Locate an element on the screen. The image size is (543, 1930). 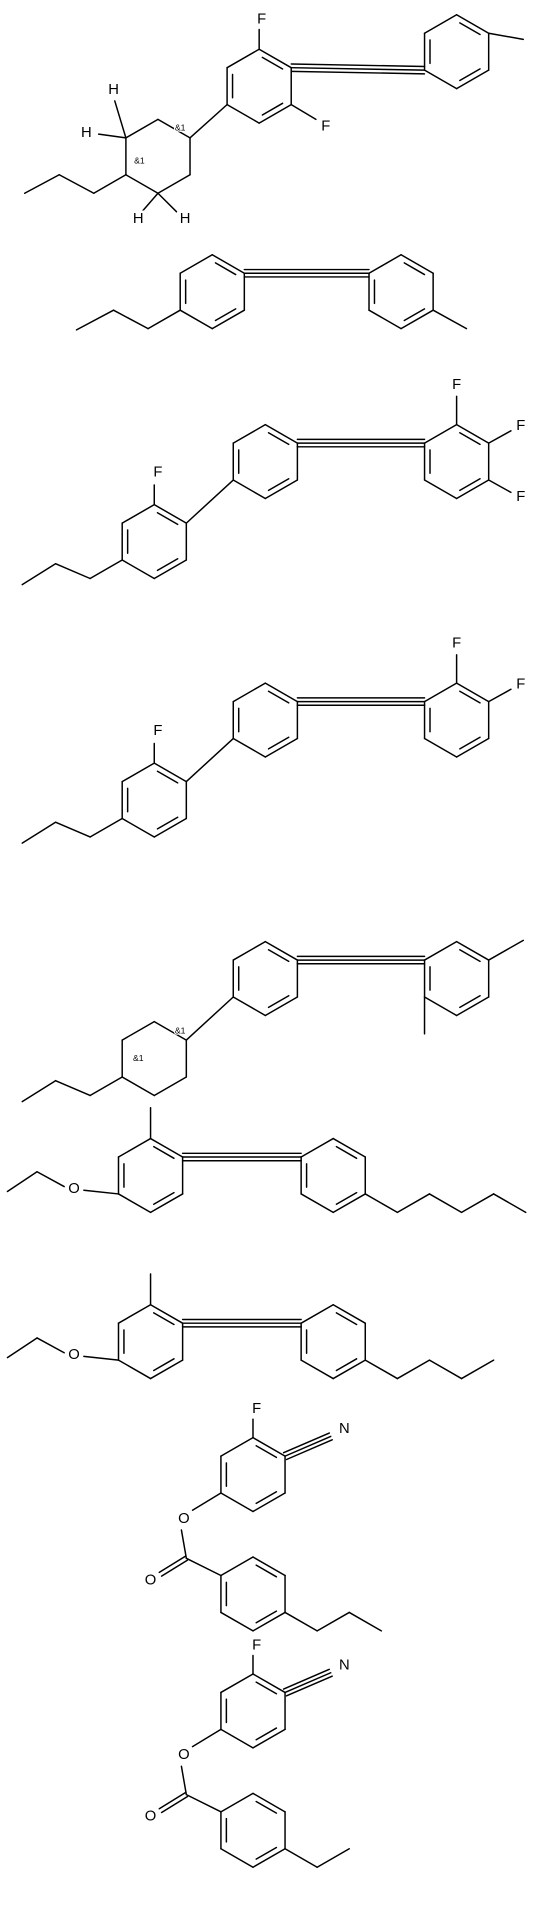
atom-label: N is located at coordinates (344, 1429).